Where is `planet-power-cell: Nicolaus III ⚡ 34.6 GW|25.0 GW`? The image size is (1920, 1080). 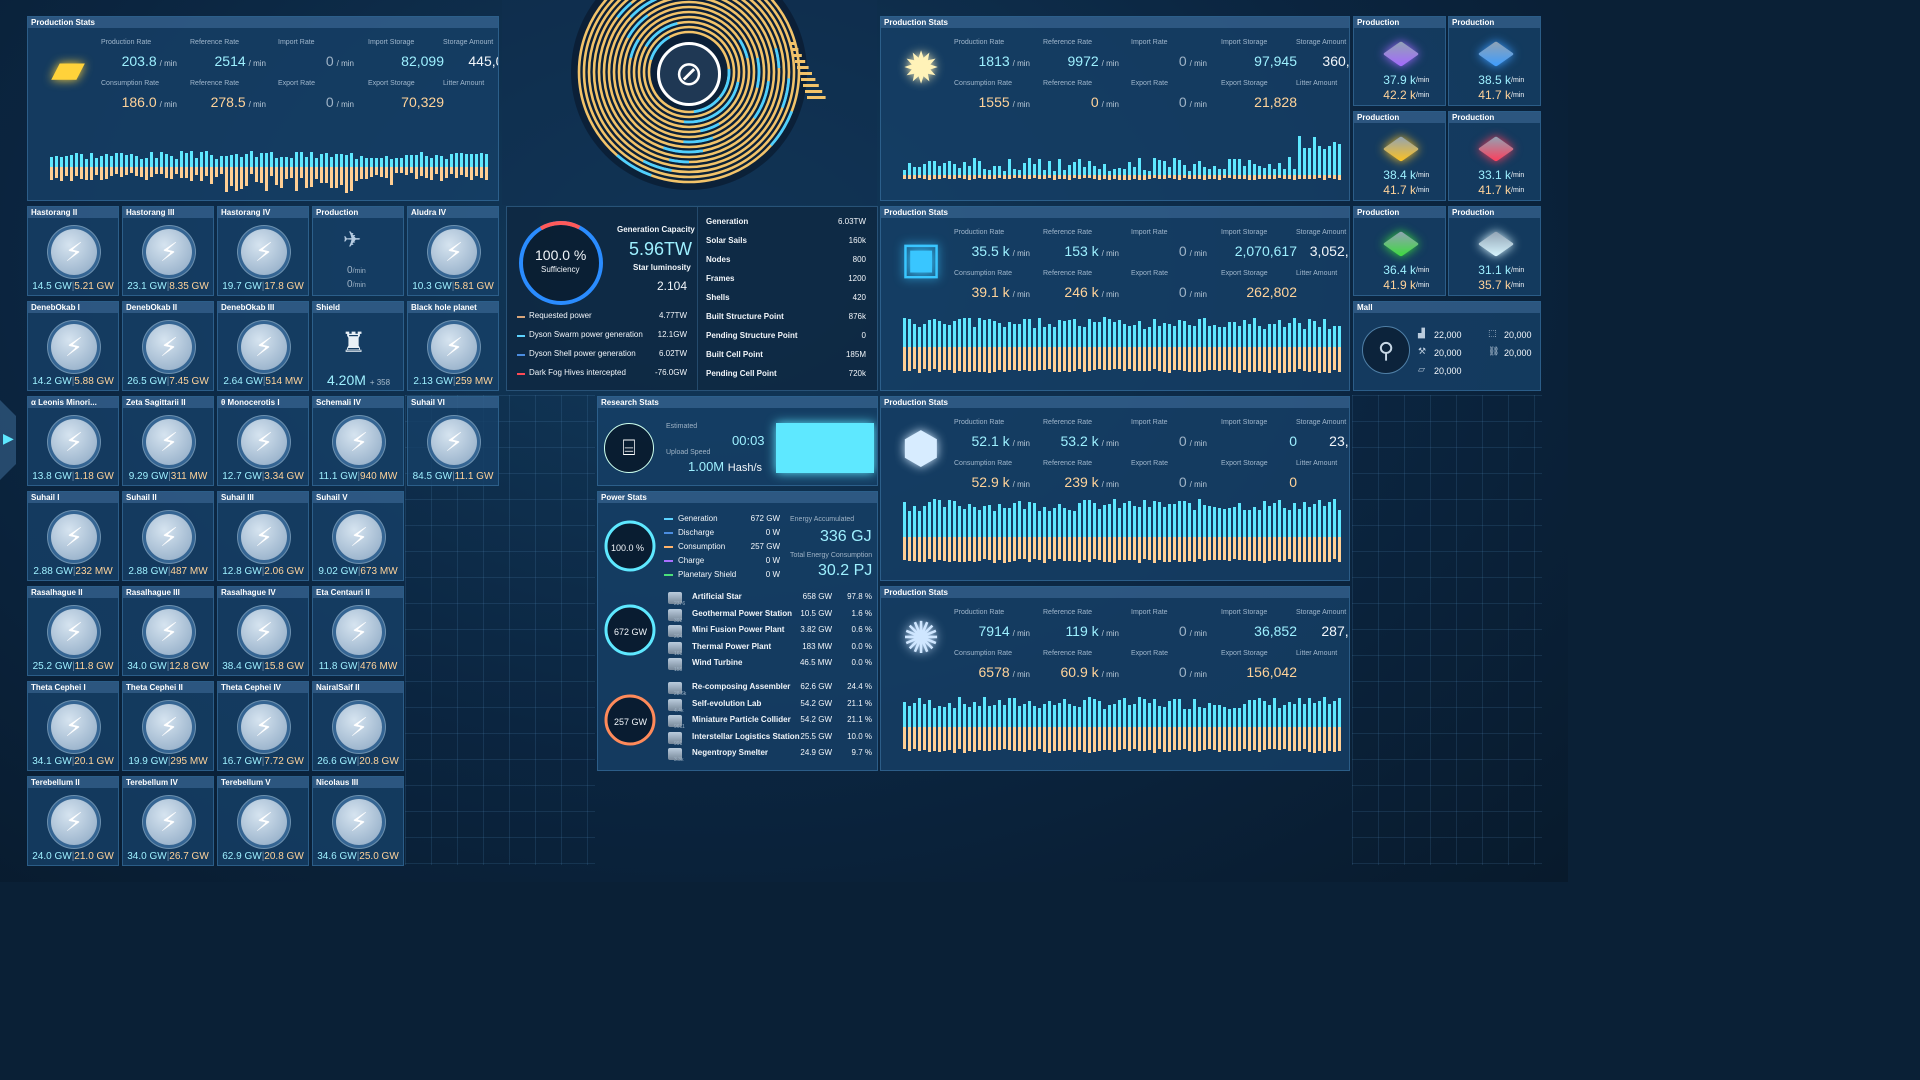
planet-power-cell: Nicolaus III ⚡ 34.6 GW|25.0 GW is located at coordinates (358, 821).